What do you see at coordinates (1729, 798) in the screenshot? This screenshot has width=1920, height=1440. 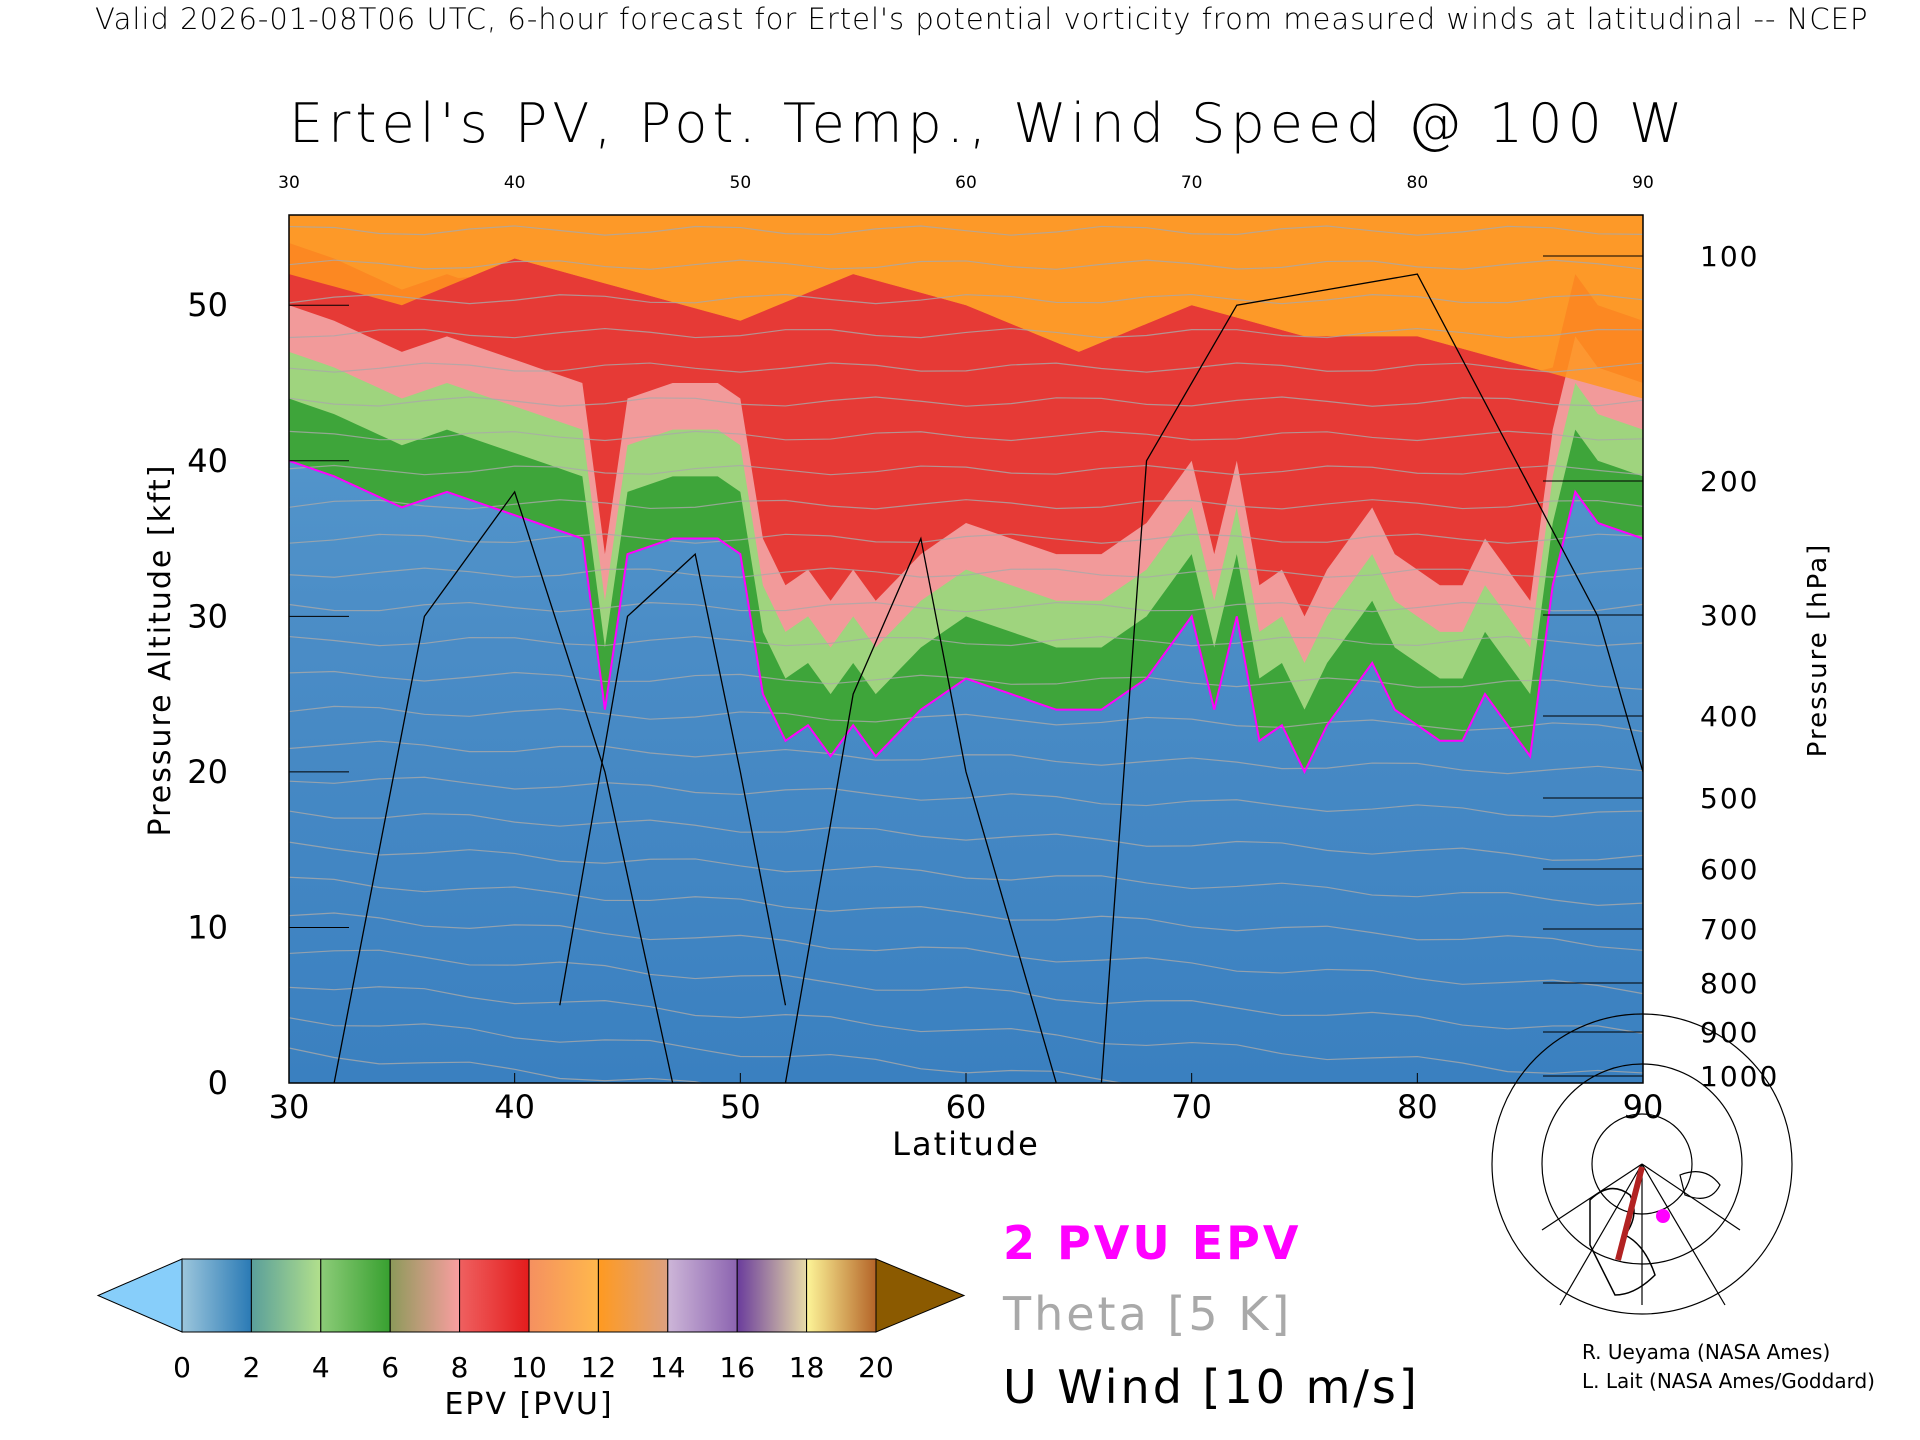 I see `pressure-tick-label: 500` at bounding box center [1729, 798].